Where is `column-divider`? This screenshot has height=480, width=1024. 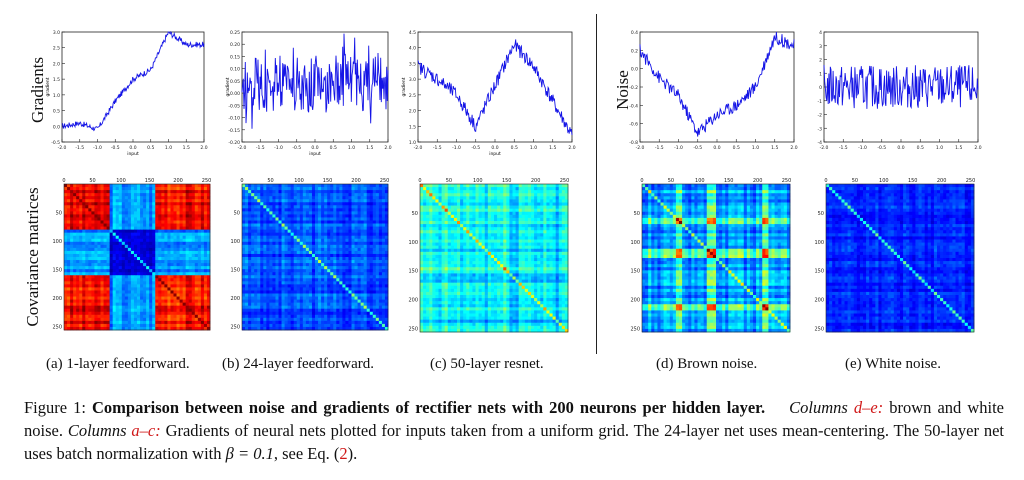
column-divider is located at coordinates (596, 184).